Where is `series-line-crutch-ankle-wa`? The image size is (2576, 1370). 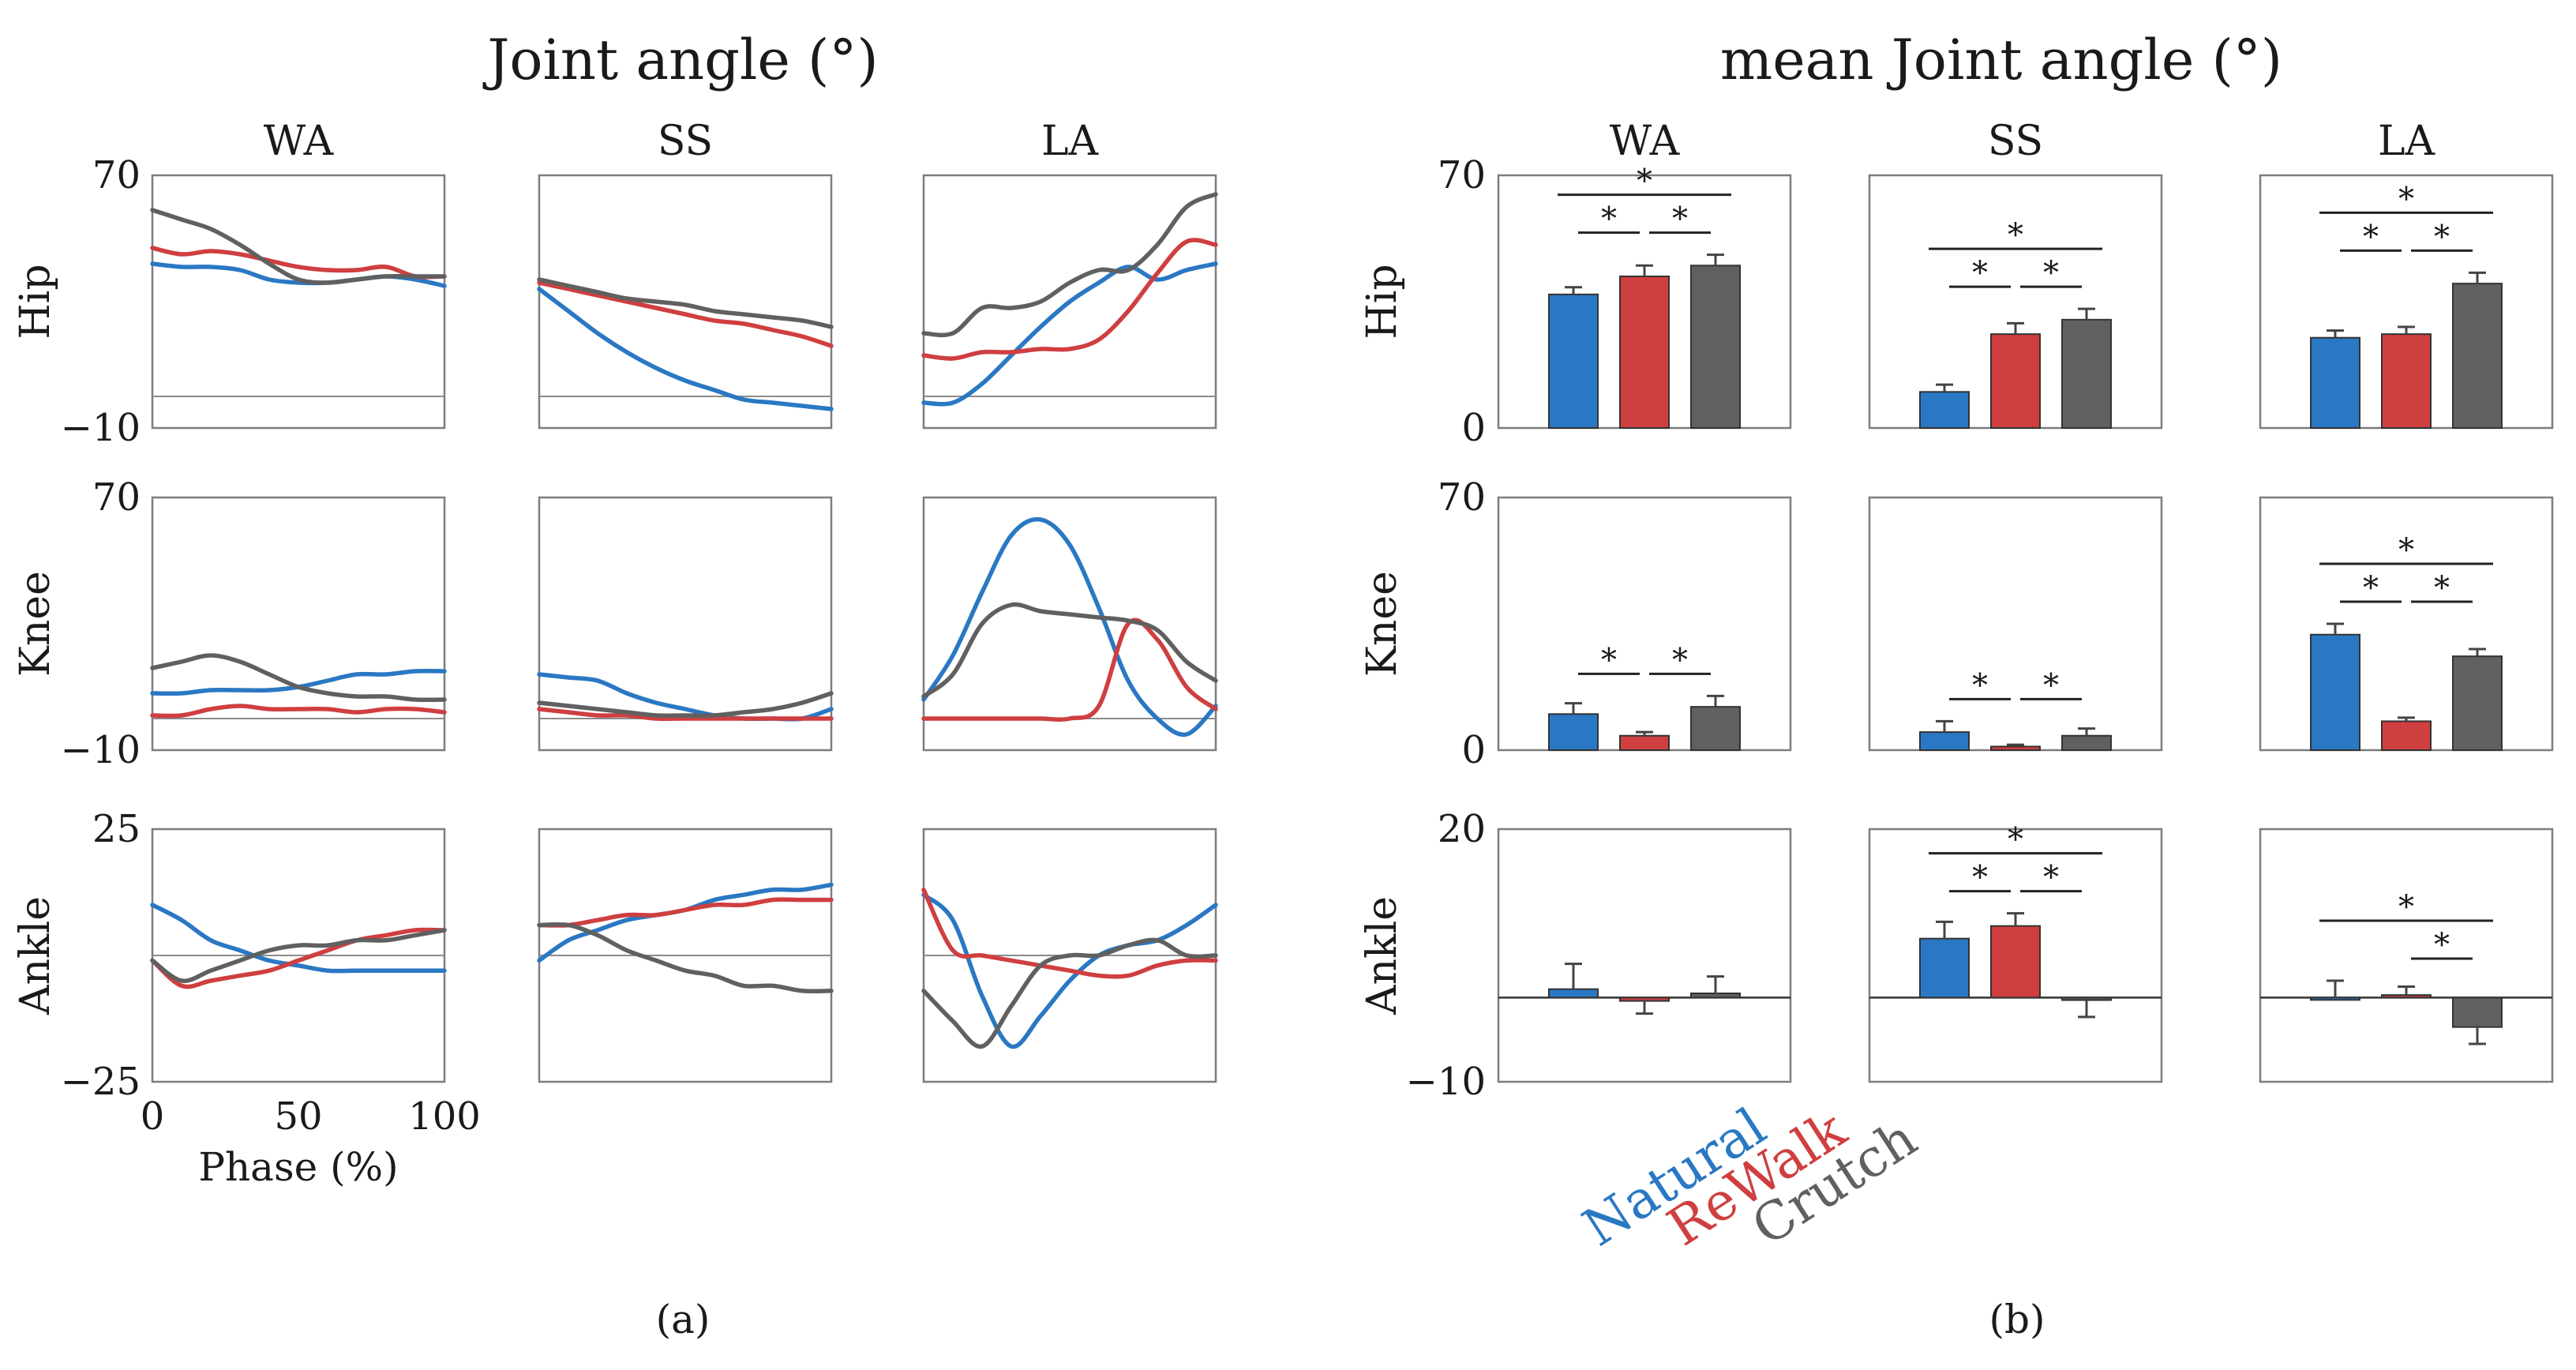
series-line-crutch-ankle-wa is located at coordinates (298, 955).